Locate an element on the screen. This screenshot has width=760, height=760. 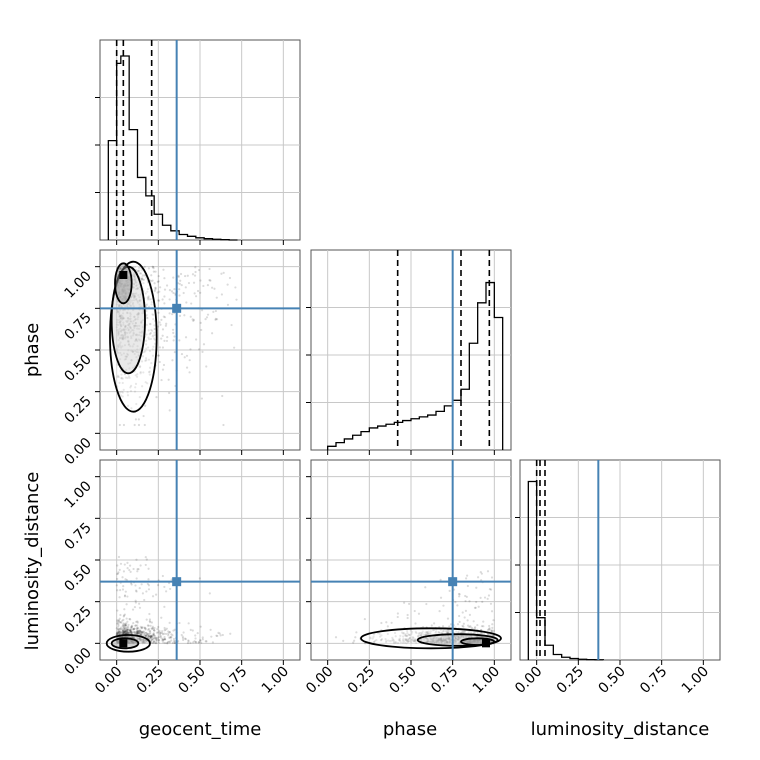
y-title-luminosity-distance: luminosity_distance is located at coordinates (32, 561).